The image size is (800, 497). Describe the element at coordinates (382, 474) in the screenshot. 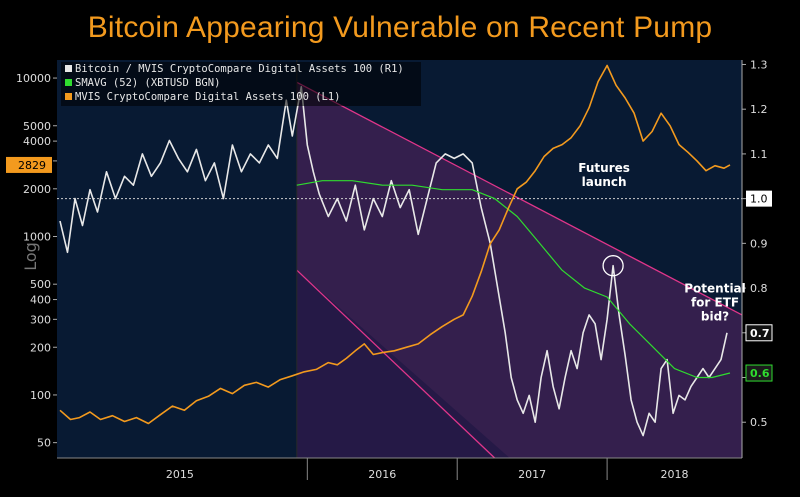

I see `x-tick-label: 2016` at that location.